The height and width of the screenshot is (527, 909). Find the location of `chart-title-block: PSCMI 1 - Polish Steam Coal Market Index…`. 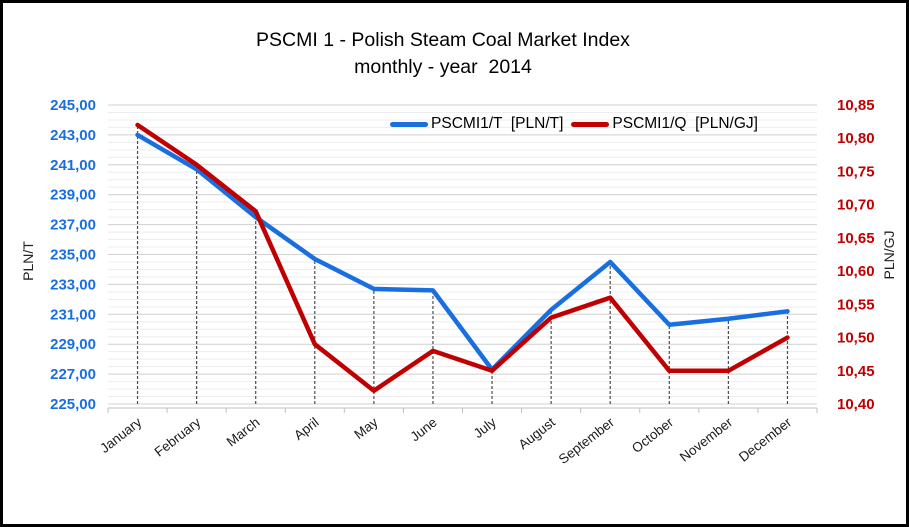

chart-title-block: PSCMI 1 - Polish Steam Coal Market Index… is located at coordinates (443, 54).